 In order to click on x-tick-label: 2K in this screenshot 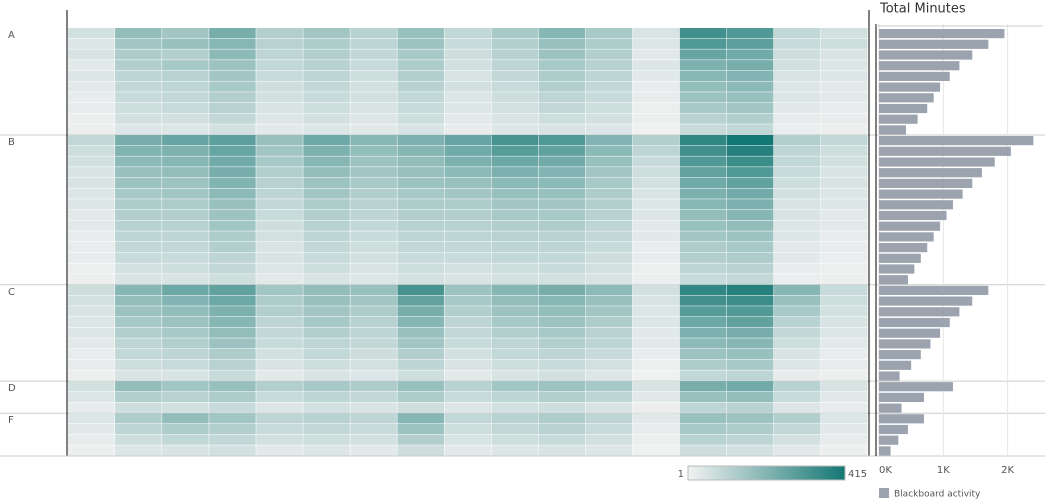, I will do `click(1007, 470)`.